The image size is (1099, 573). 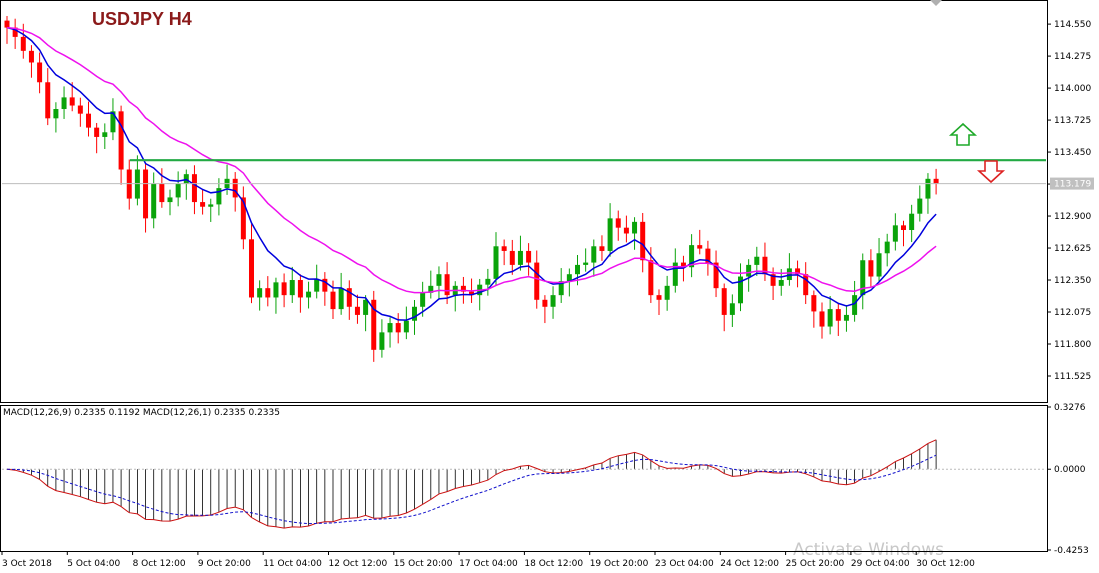 I want to click on time-tick-label: 3 Oct 2018, so click(x=27, y=564).